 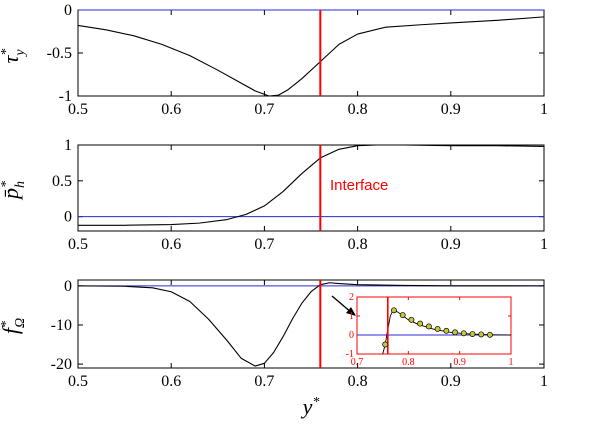 What do you see at coordinates (311, 185) in the screenshot?
I see `ph-curve` at bounding box center [311, 185].